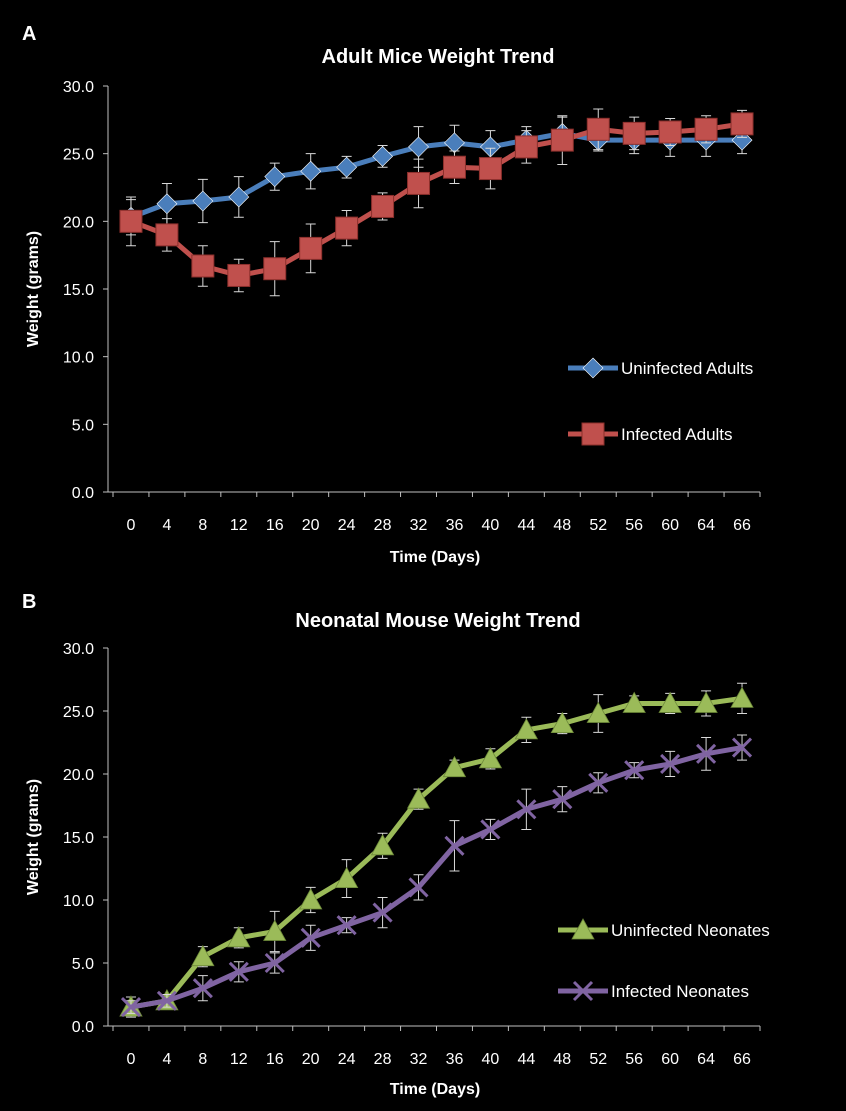  I want to click on y-tick-label: 25.0, so click(78, 155).